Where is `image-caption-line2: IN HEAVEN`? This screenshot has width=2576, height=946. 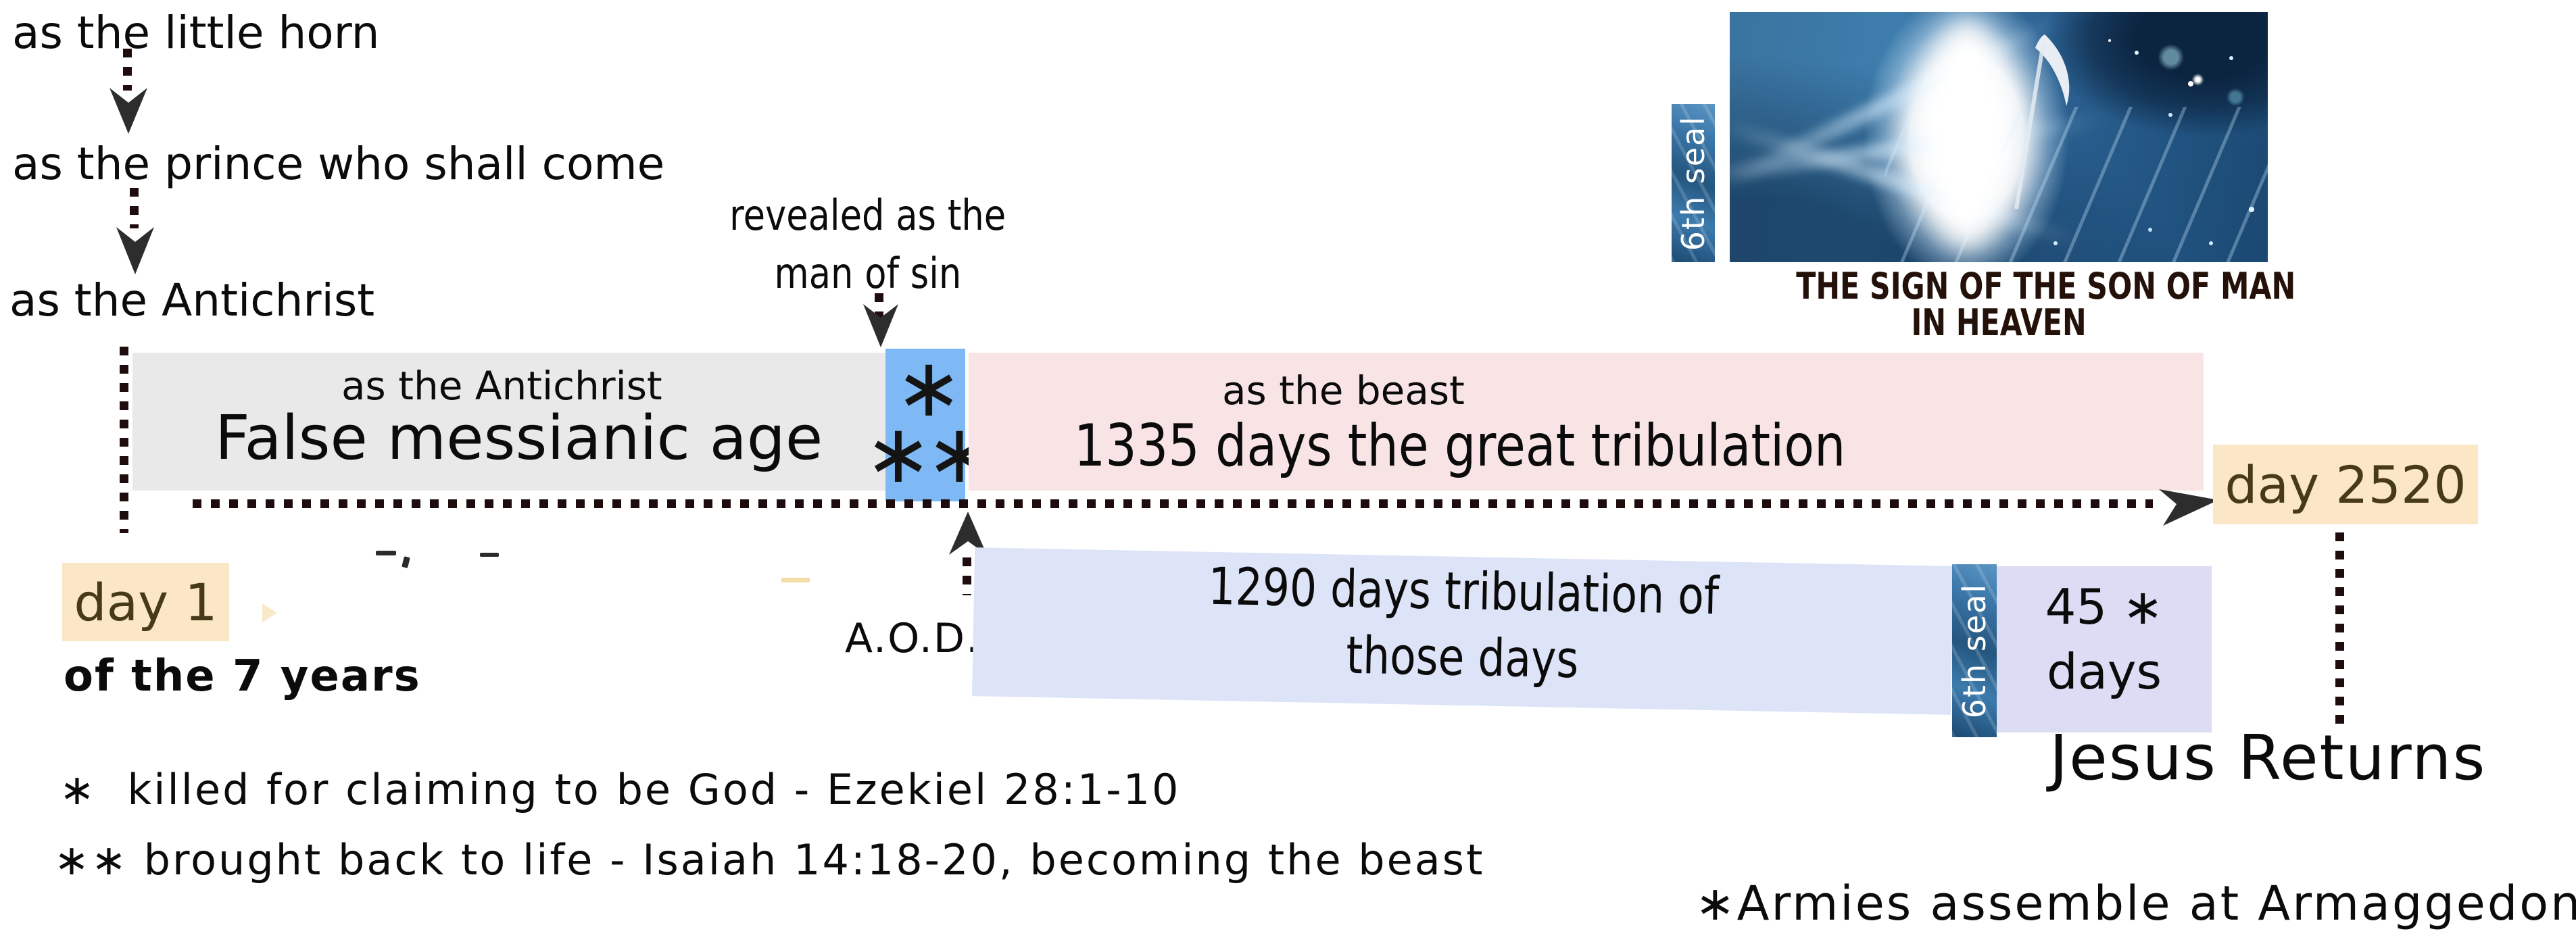
image-caption-line2: IN HEAVEN is located at coordinates (1999, 322).